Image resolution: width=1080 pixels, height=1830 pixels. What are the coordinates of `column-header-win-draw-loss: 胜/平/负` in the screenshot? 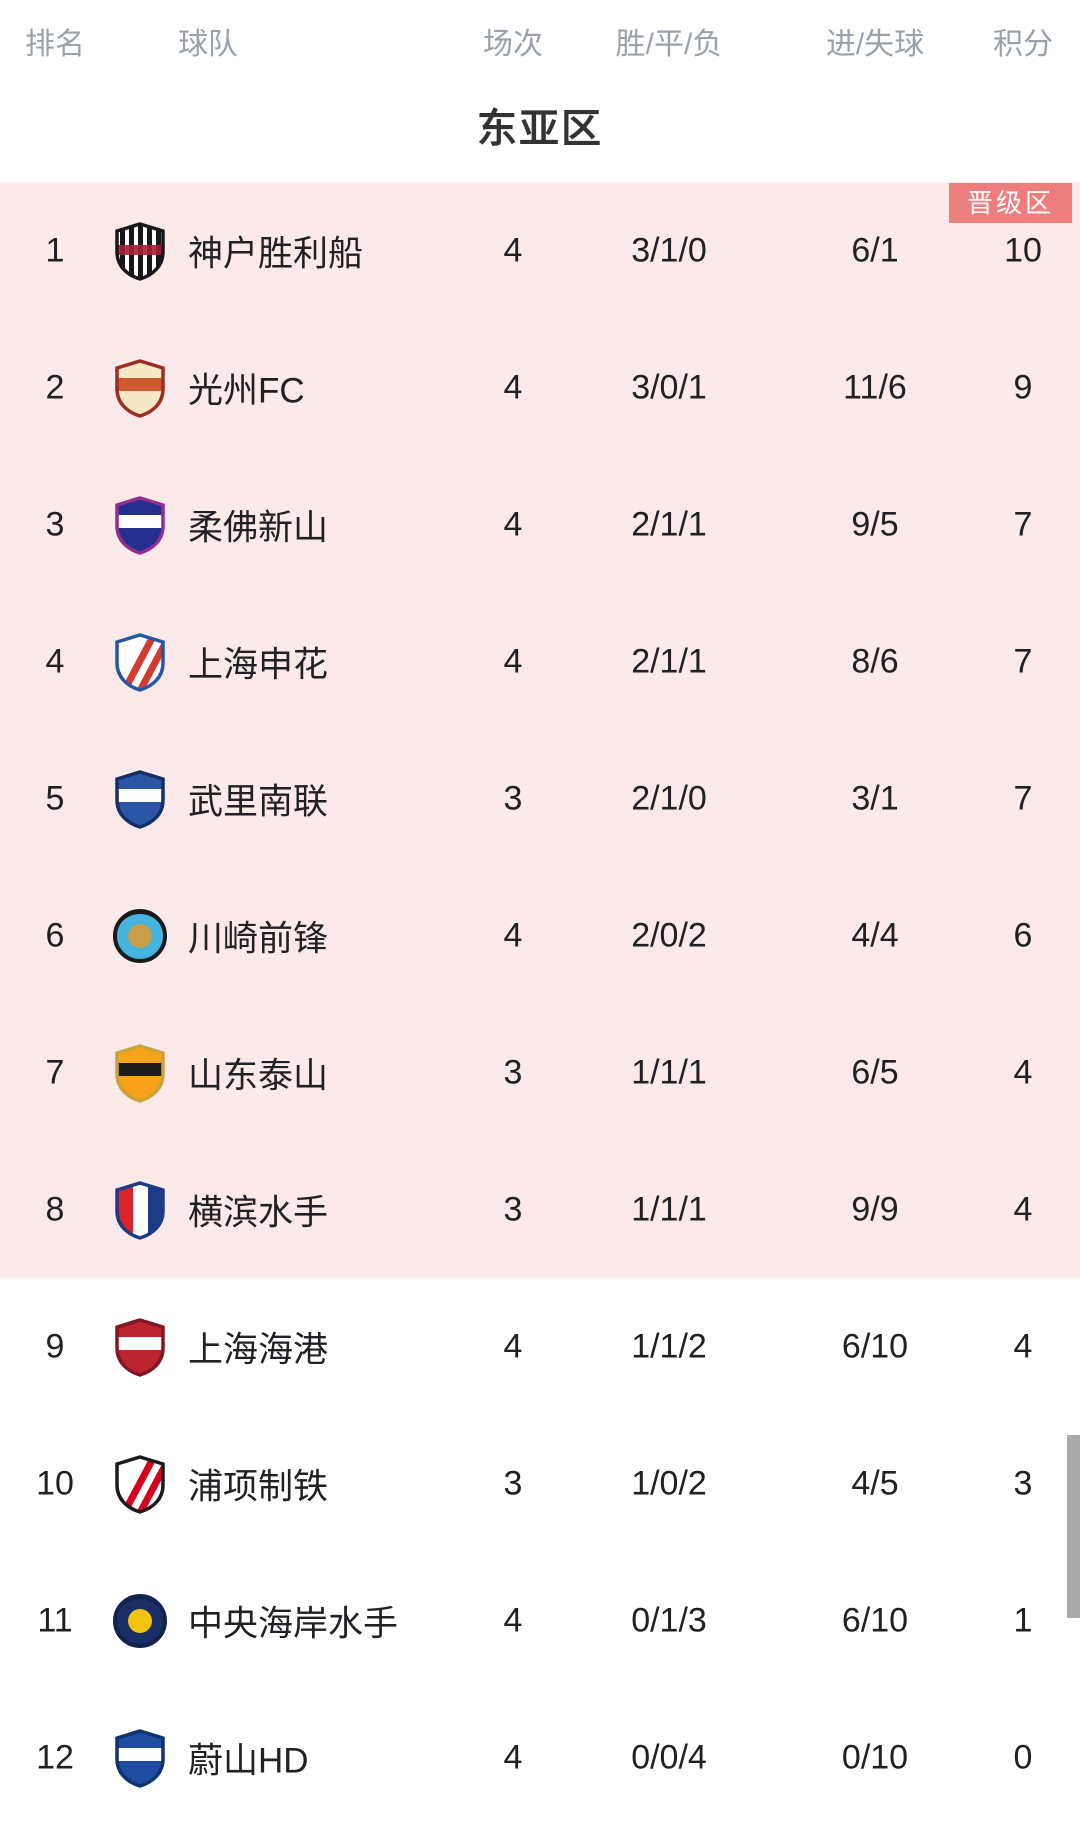 It's located at (669, 44).